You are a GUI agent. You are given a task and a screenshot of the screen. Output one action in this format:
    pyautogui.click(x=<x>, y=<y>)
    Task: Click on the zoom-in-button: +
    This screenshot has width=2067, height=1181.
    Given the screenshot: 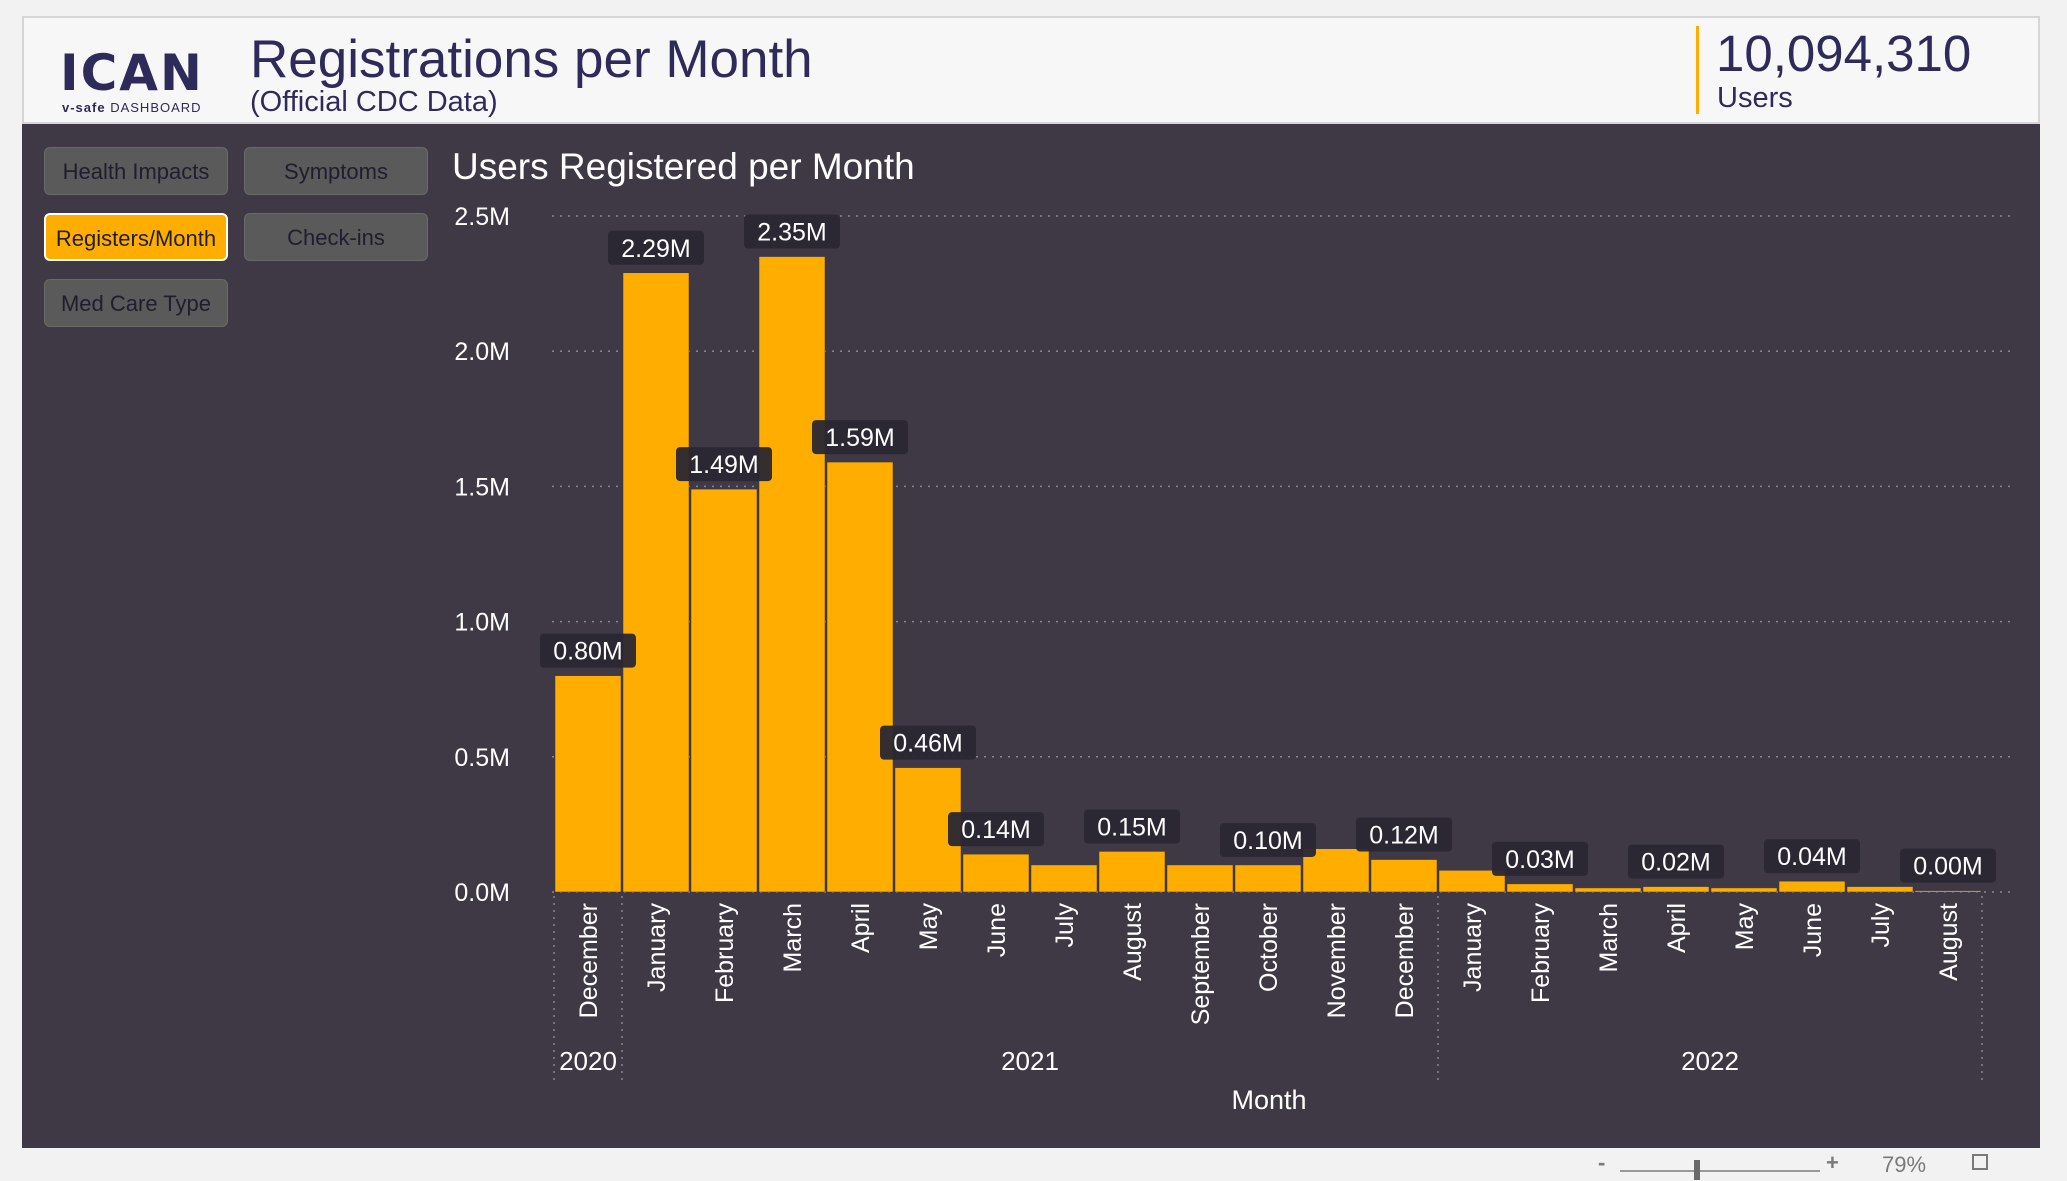 What is the action you would take?
    pyautogui.click(x=1832, y=1162)
    